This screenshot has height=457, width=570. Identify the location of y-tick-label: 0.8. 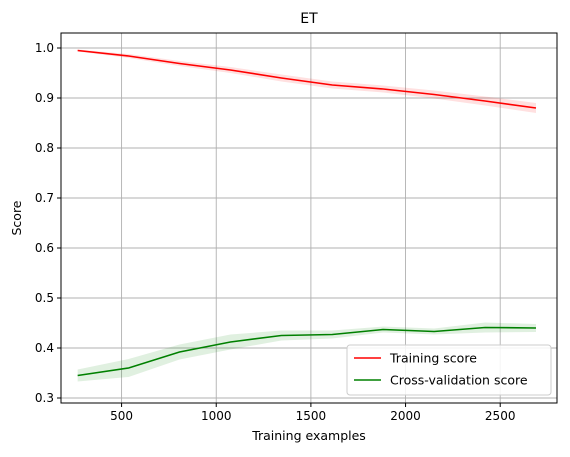
(44, 148).